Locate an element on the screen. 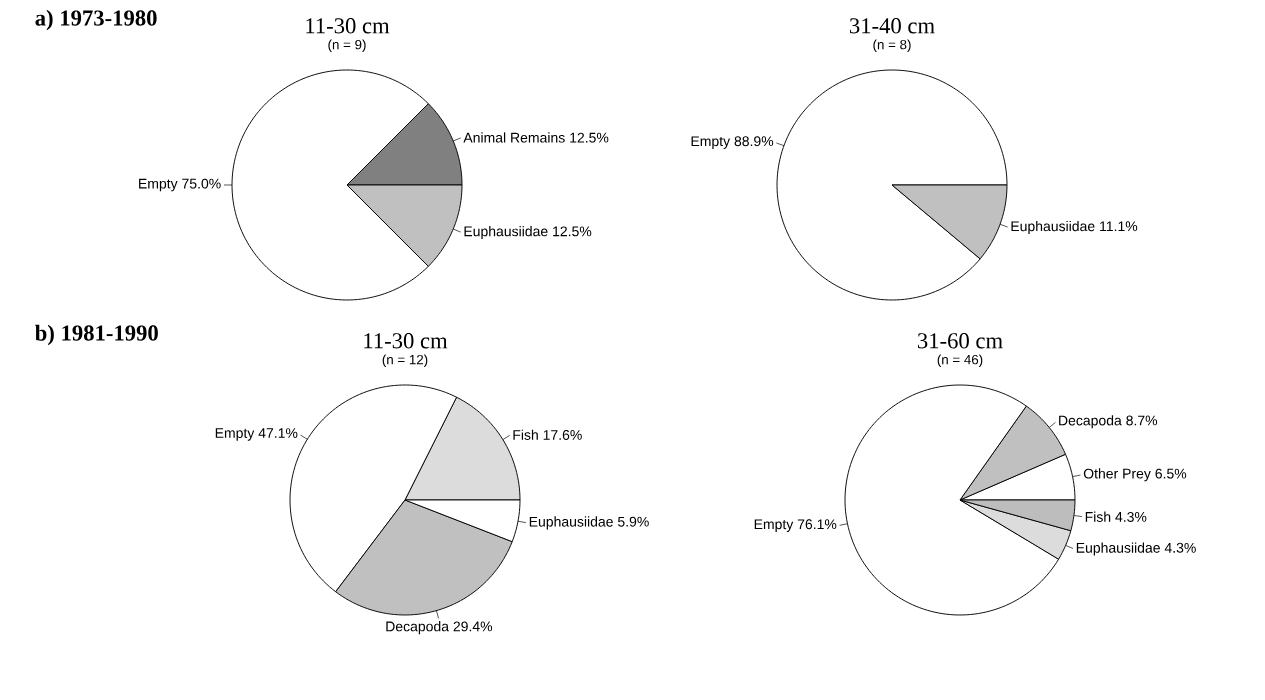 The height and width of the screenshot is (700, 1265). chart-subtitle: (n = 8) is located at coordinates (892, 45).